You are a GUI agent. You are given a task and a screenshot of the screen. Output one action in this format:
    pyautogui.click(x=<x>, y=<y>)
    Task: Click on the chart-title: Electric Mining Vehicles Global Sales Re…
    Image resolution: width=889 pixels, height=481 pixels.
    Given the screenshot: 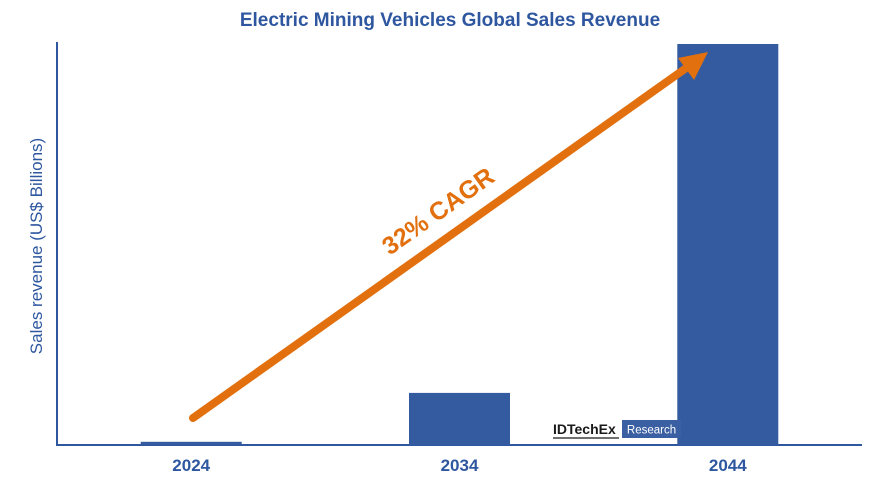 What is the action you would take?
    pyautogui.click(x=450, y=20)
    